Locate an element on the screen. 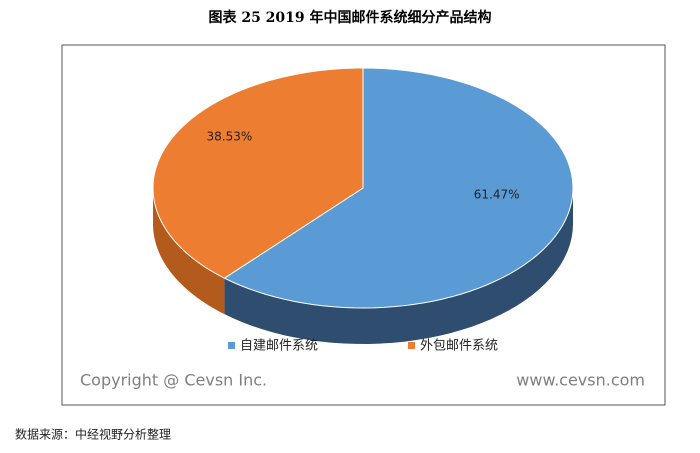 The width and height of the screenshot is (700, 453). chart-title: 图表 25 2019 年中国邮件系统细分产品结构 is located at coordinates (349, 17).